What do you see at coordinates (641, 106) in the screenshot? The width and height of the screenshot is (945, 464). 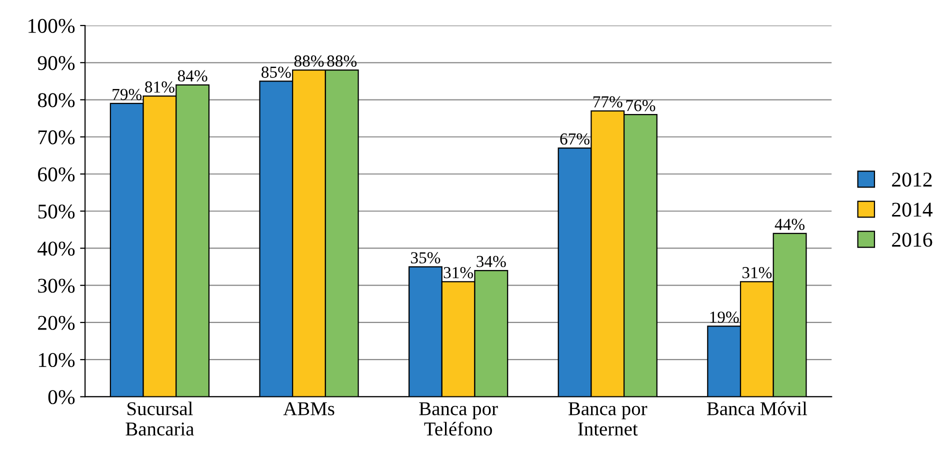 I see `data-label: 76%` at bounding box center [641, 106].